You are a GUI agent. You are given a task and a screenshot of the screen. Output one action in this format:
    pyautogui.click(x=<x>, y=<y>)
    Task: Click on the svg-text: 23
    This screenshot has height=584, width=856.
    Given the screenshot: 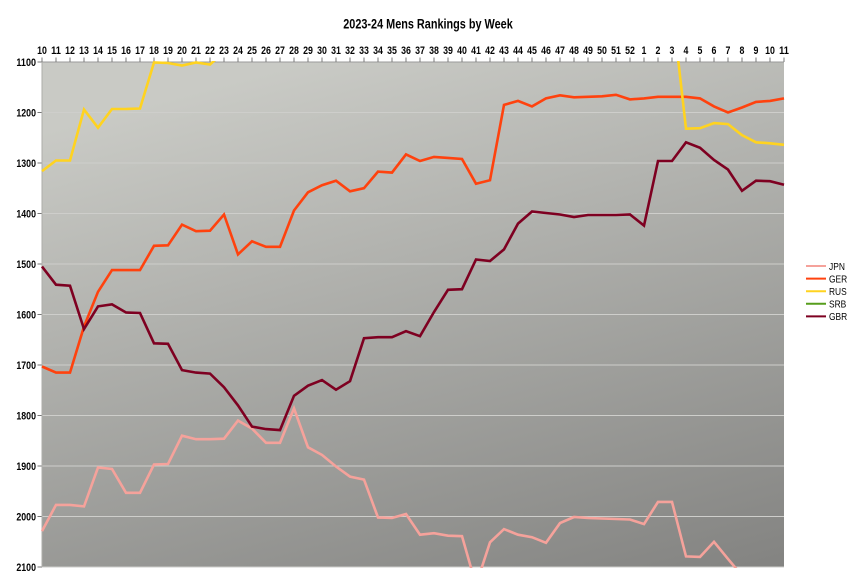 What is the action you would take?
    pyautogui.click(x=224, y=51)
    